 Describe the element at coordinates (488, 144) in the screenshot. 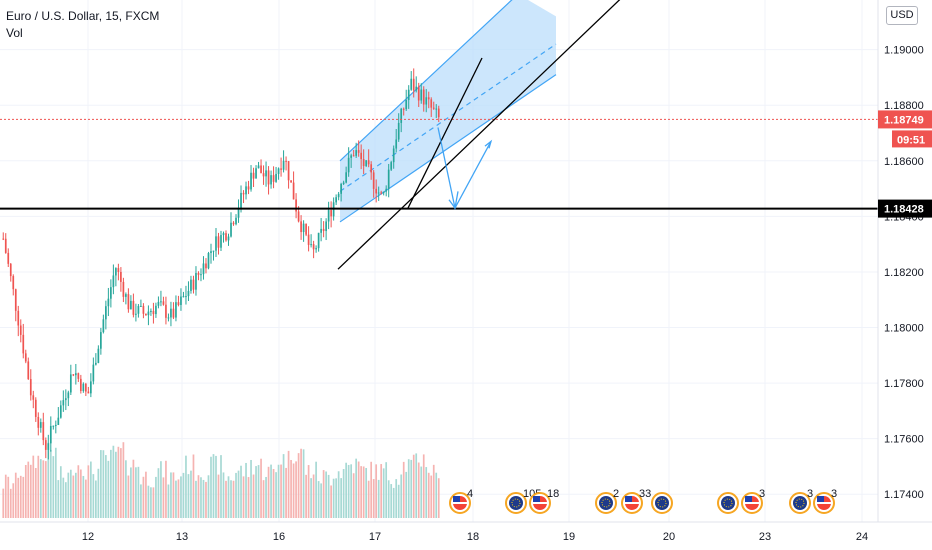

I see `projection-arrow-head` at that location.